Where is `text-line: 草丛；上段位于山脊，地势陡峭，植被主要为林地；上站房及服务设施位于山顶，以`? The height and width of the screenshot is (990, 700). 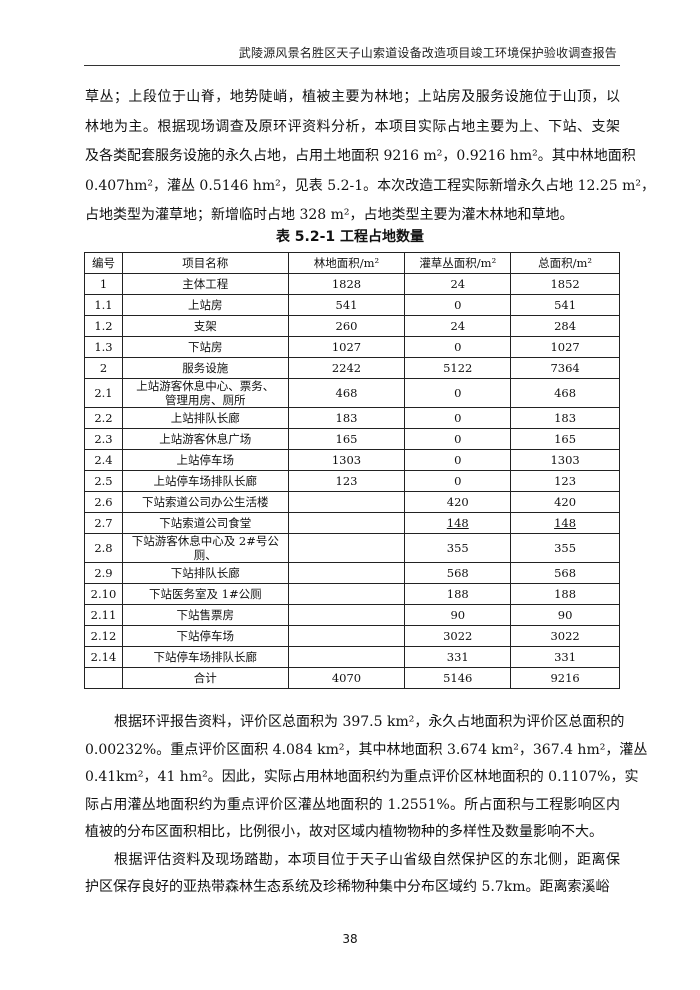 text-line: 草丛；上段位于山脊，地势陡峭，植被主要为林地；上站房及服务设施位于山顶，以 is located at coordinates (352, 97).